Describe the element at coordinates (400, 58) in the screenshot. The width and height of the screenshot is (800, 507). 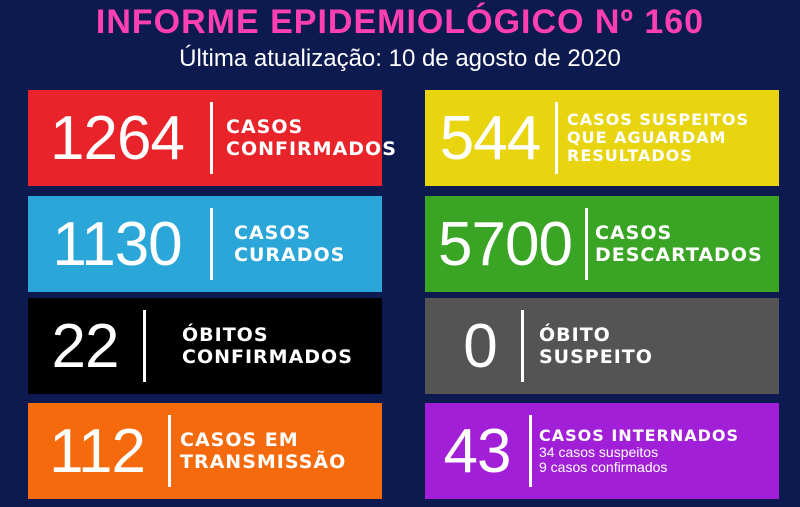
I see `last-update-subtitle: Última atualização: 10 de agosto de 2020` at that location.